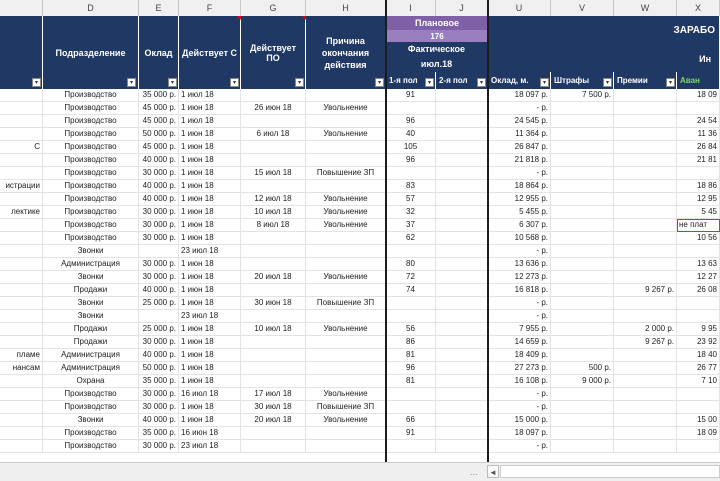 The width and height of the screenshot is (720, 481). I want to click on cell-x: 10 56, so click(698, 238).